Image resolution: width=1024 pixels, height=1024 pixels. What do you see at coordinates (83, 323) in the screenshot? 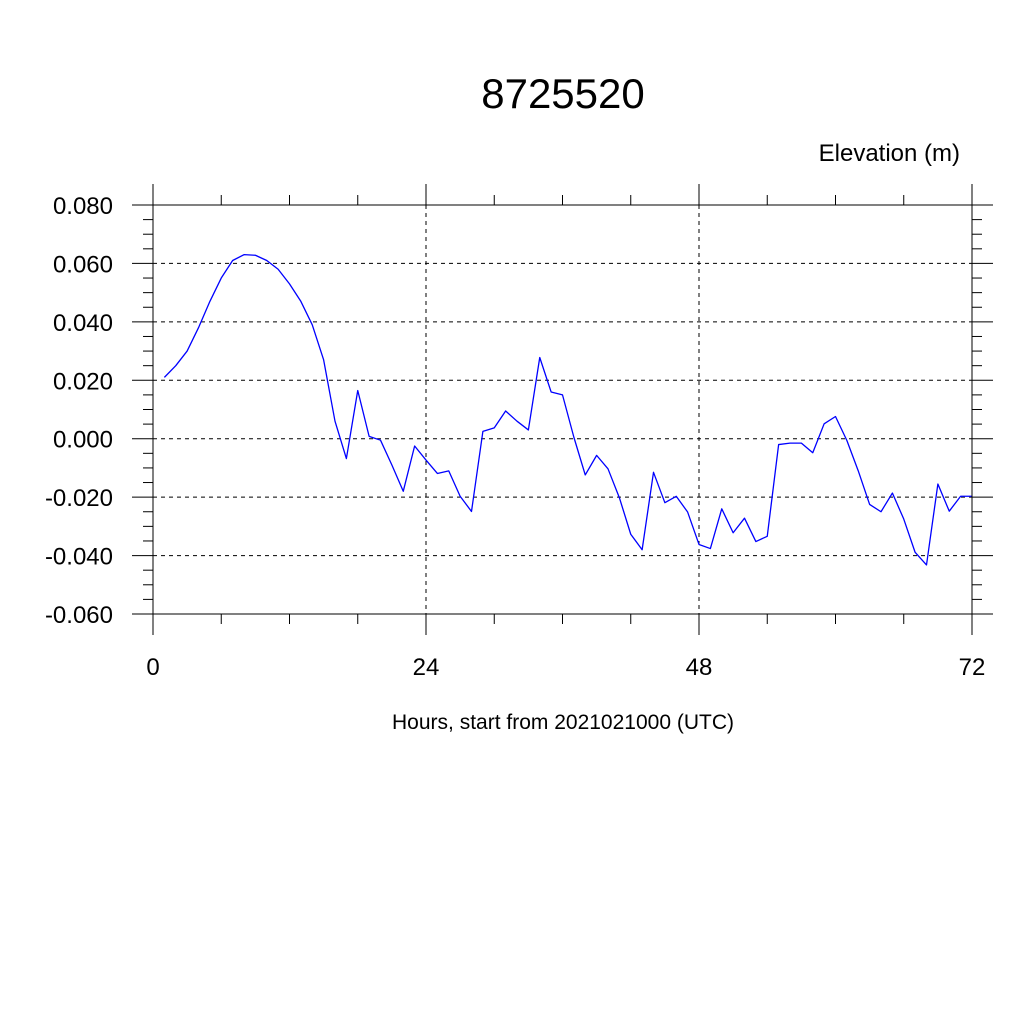
I see `y-tick-label: 0.040` at bounding box center [83, 323].